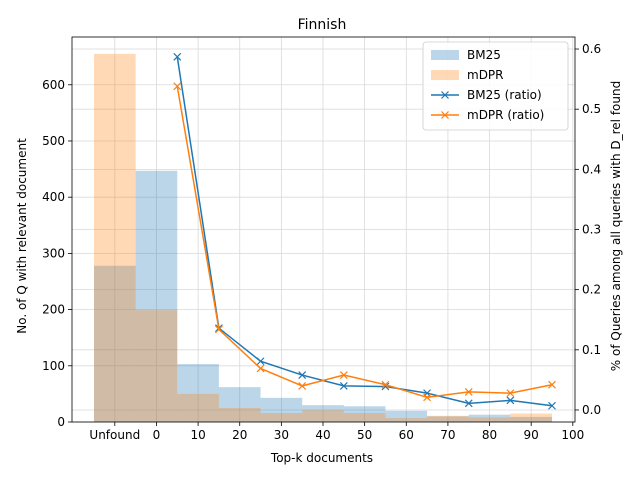 The height and width of the screenshot is (480, 640). What do you see at coordinates (447, 435) in the screenshot?
I see `x-tick-label: 70` at bounding box center [447, 435].